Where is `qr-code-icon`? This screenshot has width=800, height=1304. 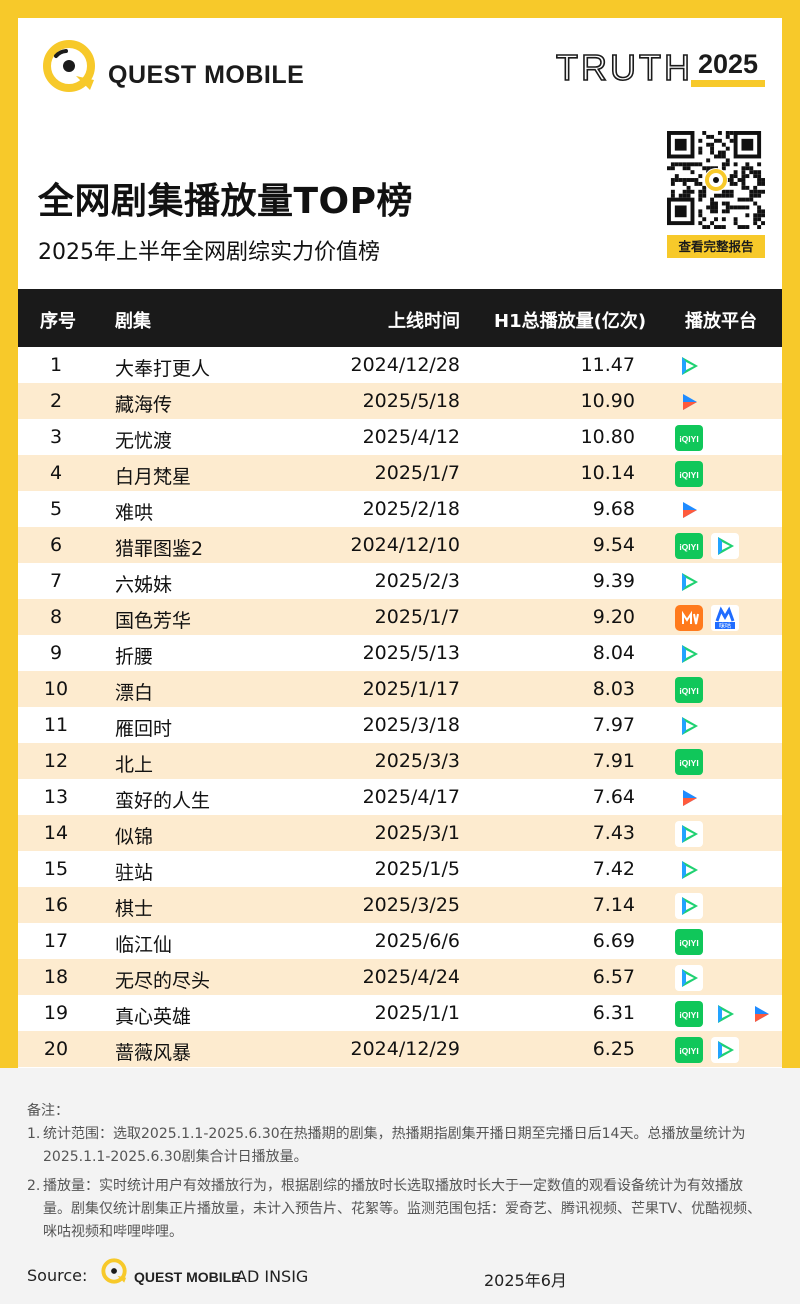 qr-code-icon is located at coordinates (716, 180).